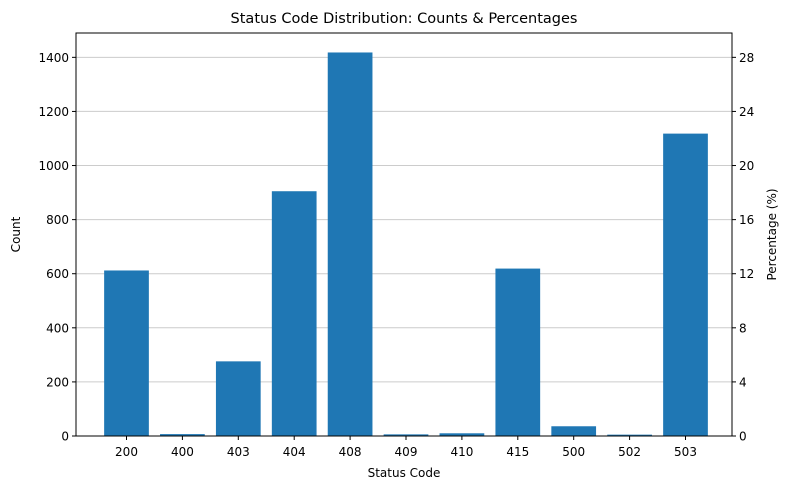 The image size is (790, 494). Describe the element at coordinates (53, 112) in the screenshot. I see `y-tick-label: 1200` at that location.